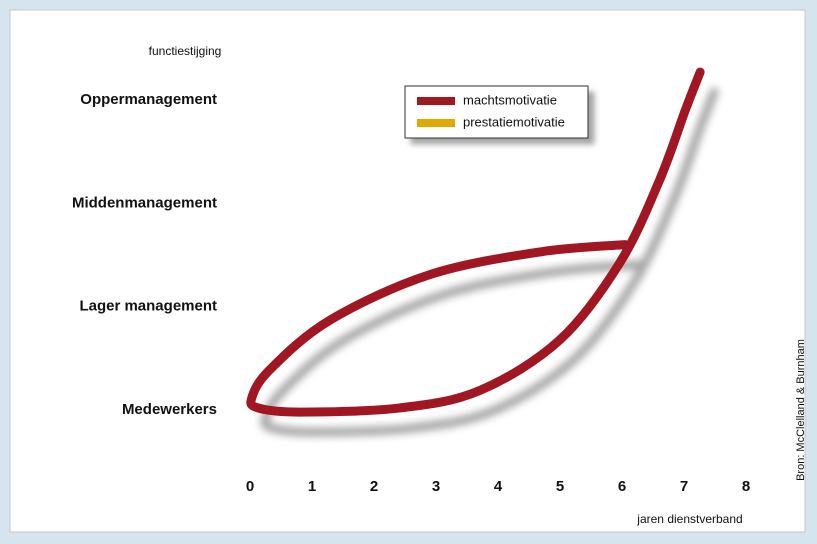  Describe the element at coordinates (144, 202) in the screenshot. I see `y-tick-label: Middenmanagement` at that location.